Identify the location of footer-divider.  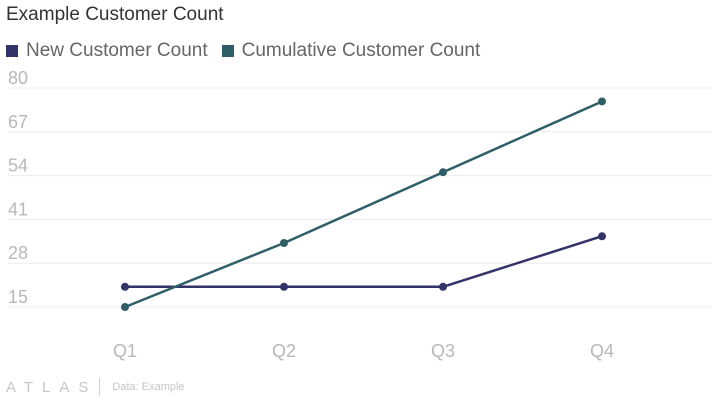
(100, 387).